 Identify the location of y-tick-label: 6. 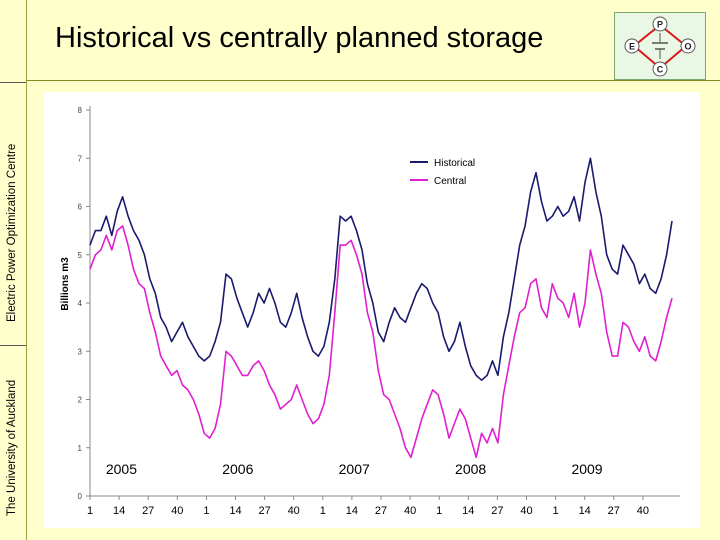
(80, 207).